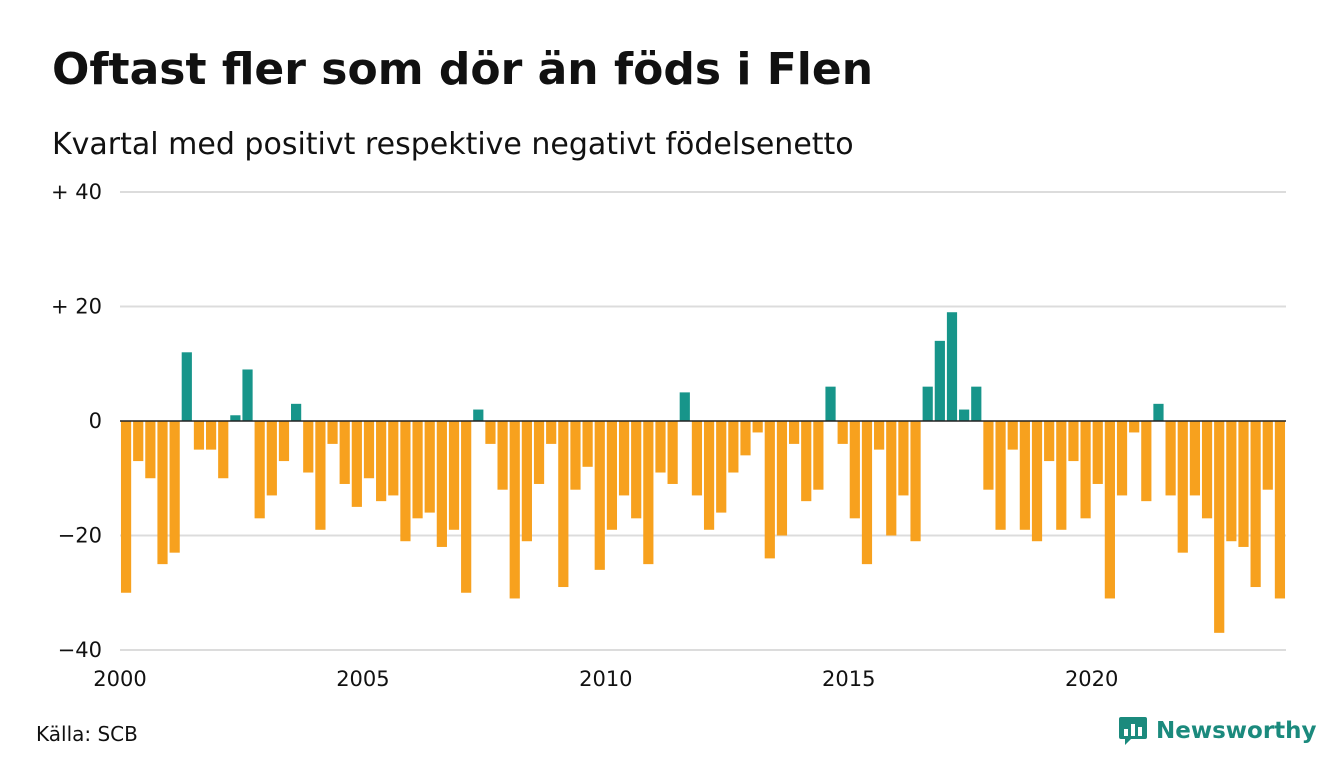 This screenshot has width=1340, height=780. What do you see at coordinates (138, 441) in the screenshot?
I see `bar: 2000 K2: -7` at bounding box center [138, 441].